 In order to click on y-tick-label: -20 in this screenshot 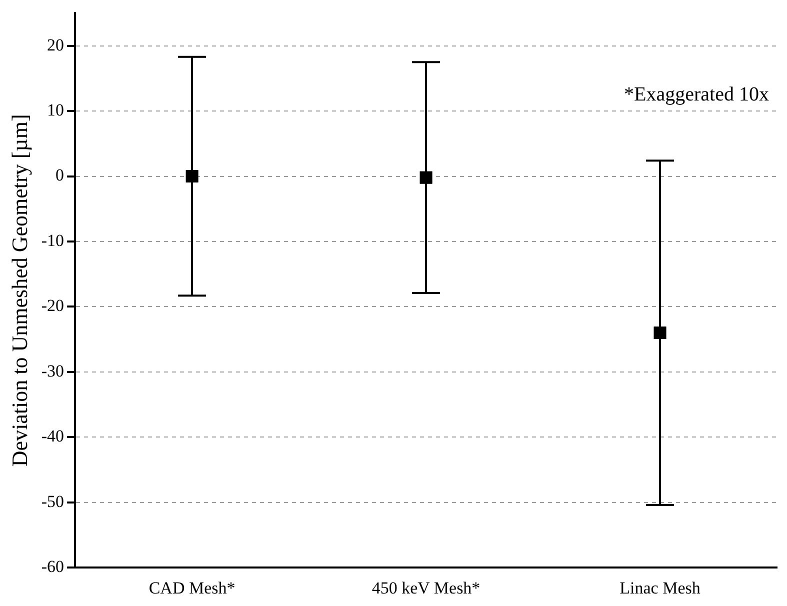, I will do `click(52, 306)`.